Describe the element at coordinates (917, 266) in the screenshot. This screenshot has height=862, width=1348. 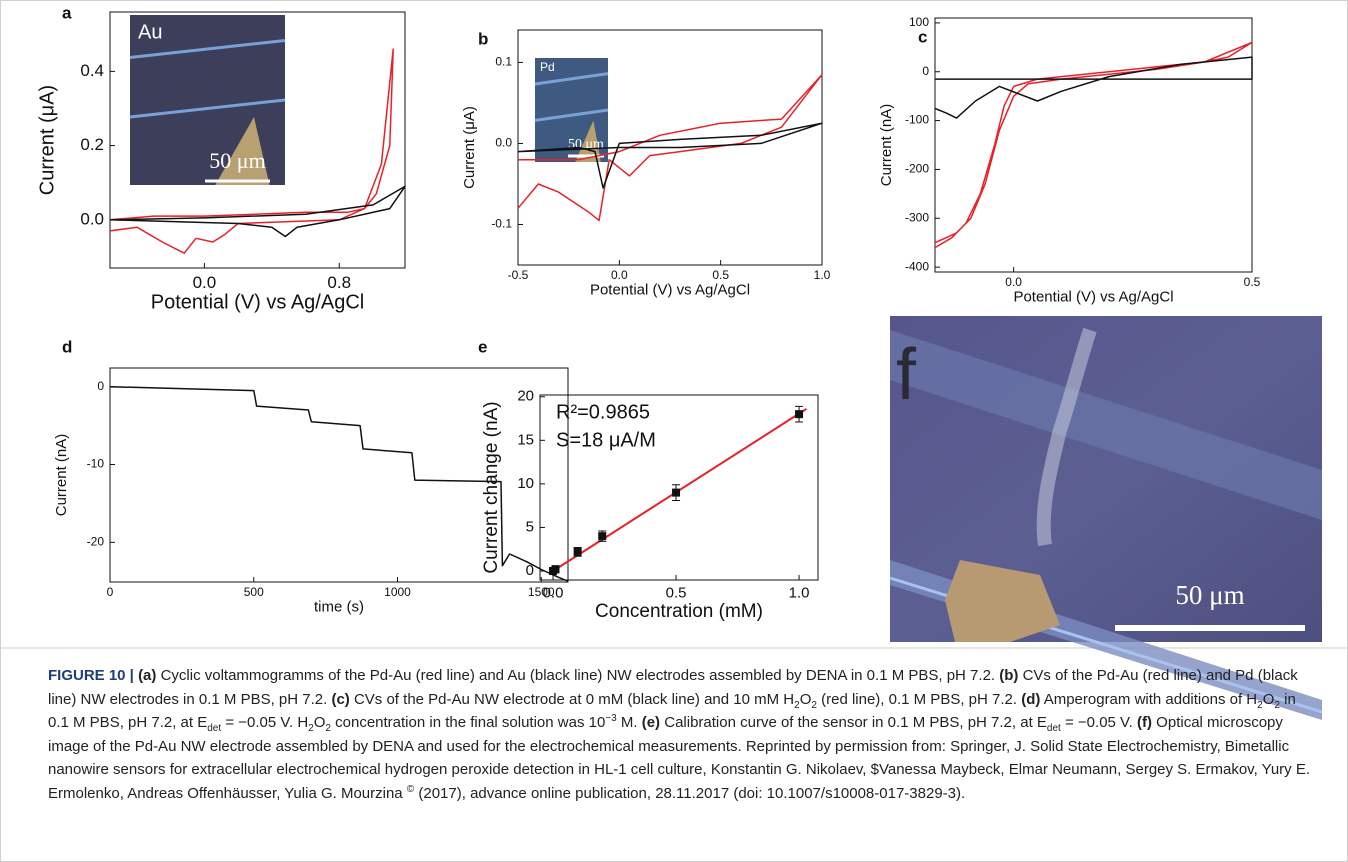
I see `y-tick-label: -400` at that location.